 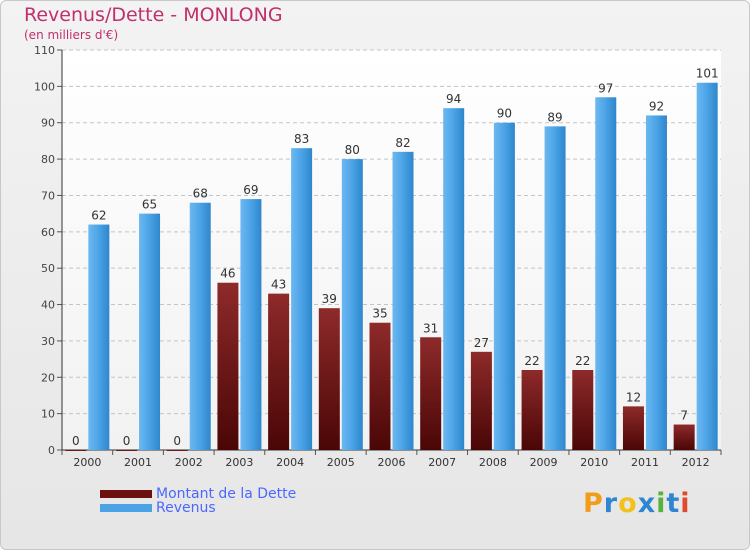 What do you see at coordinates (278, 285) in the screenshot?
I see `data-label-dette: 43` at bounding box center [278, 285].